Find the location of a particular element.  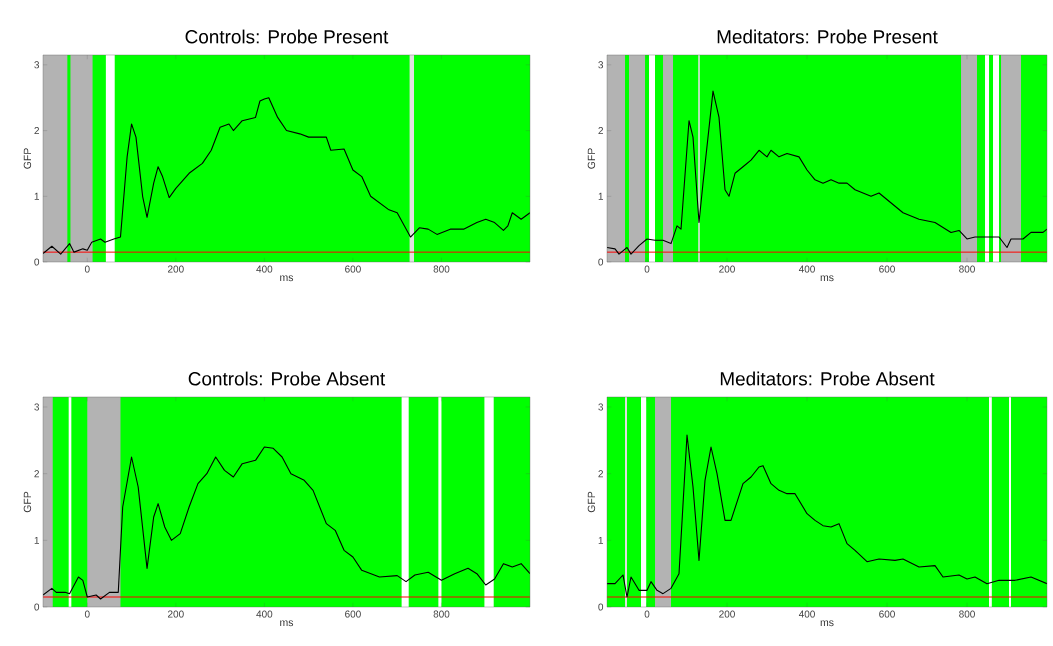

chart-title: Meditators: Probe Absent is located at coordinates (827, 378).